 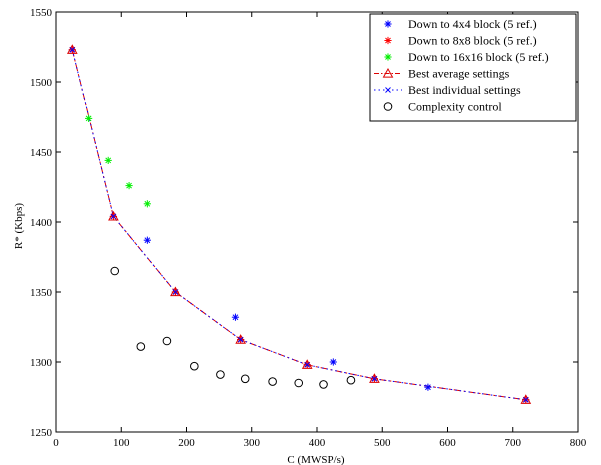 What do you see at coordinates (41, 223) in the screenshot?
I see `y-tick-label: 1400` at bounding box center [41, 223].